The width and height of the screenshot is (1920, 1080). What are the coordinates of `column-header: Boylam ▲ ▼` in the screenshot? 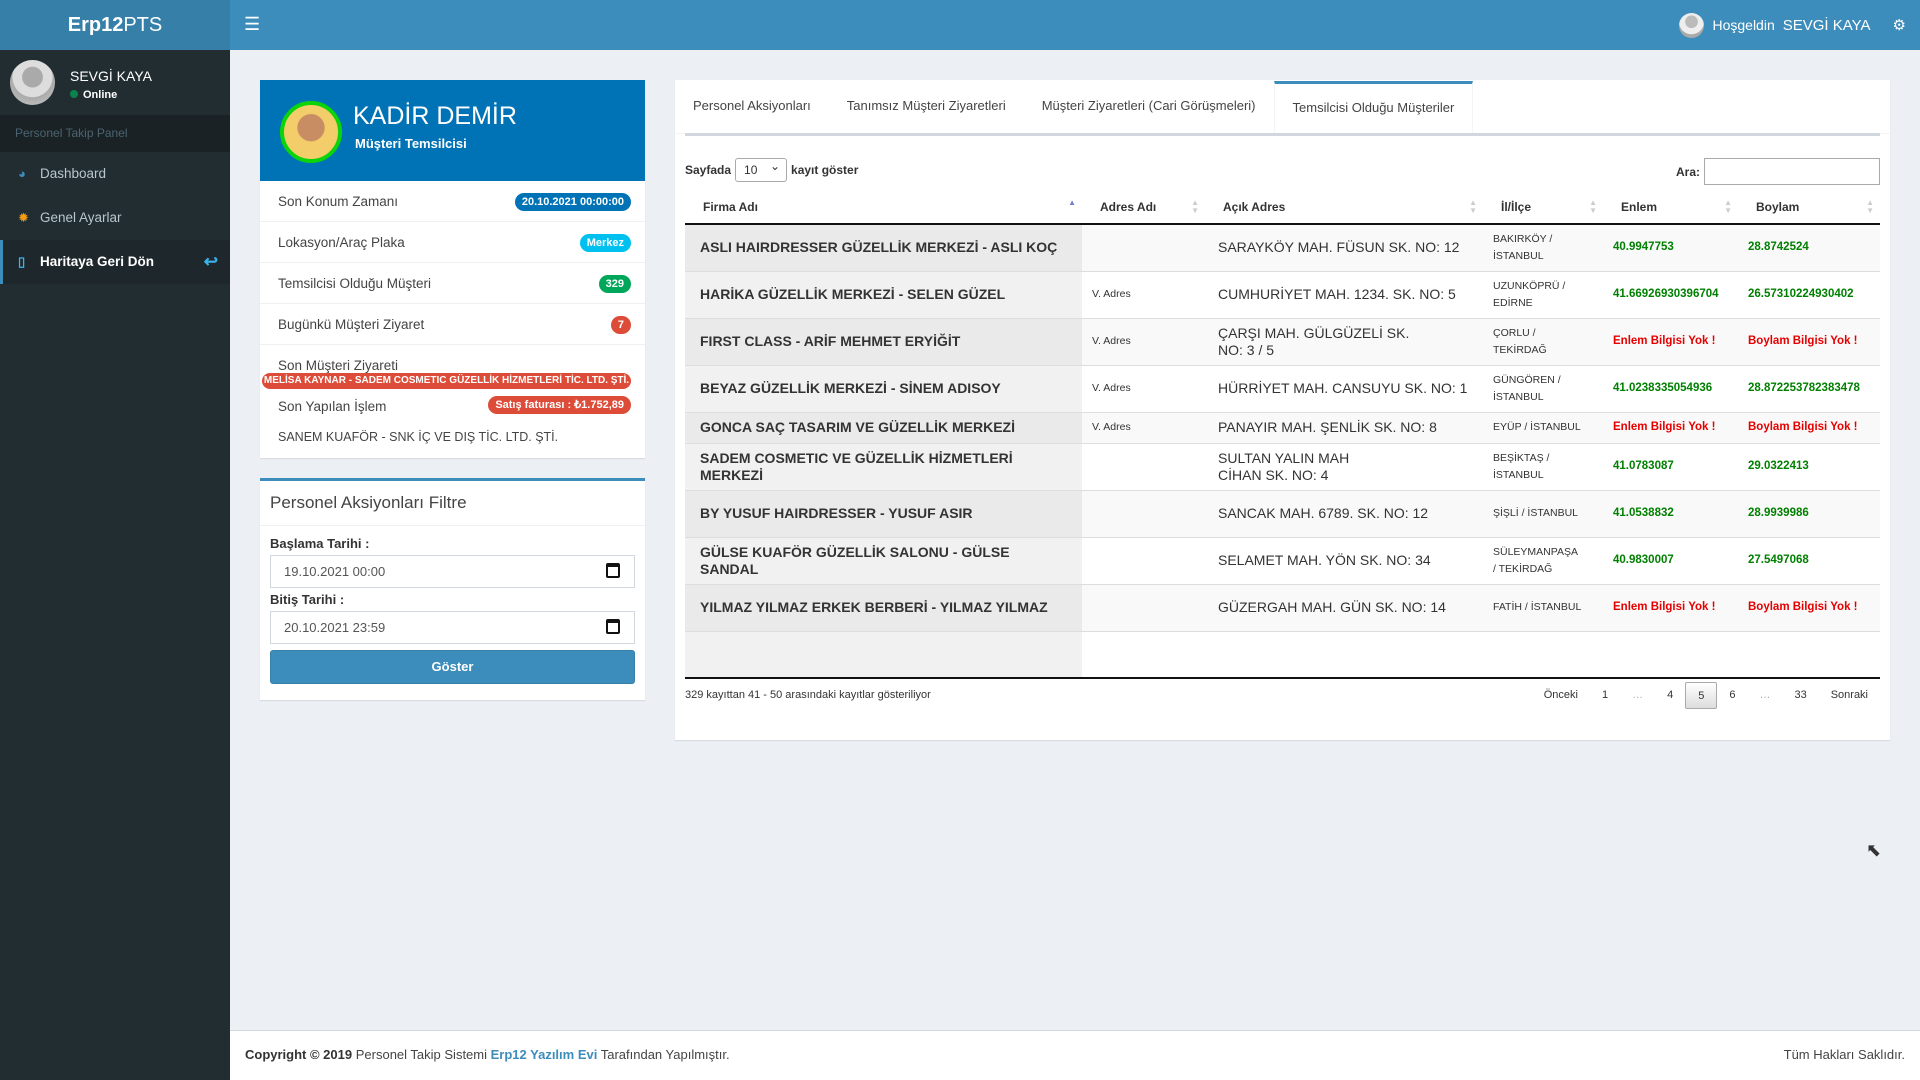 It's located at (1809, 207).